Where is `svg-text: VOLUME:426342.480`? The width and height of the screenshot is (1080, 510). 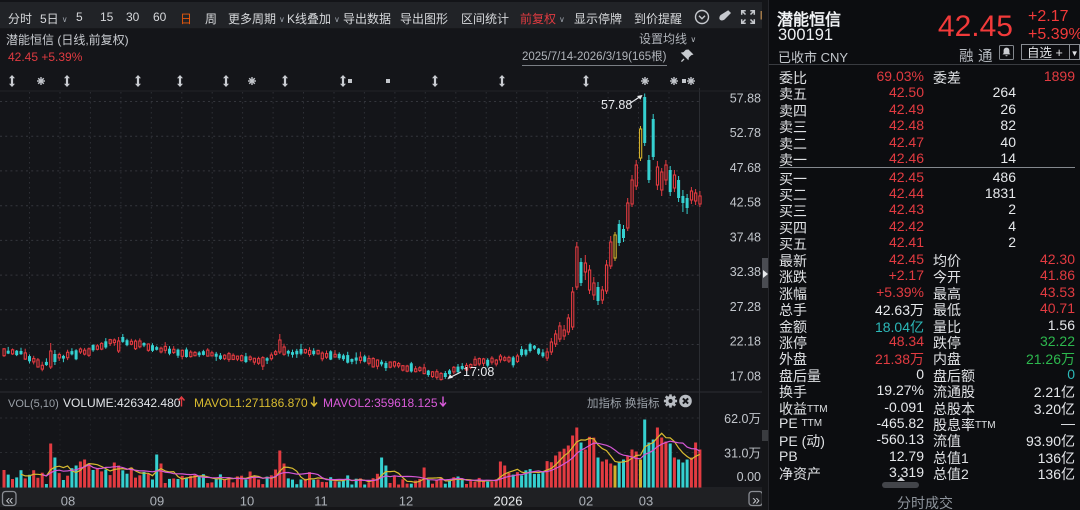 svg-text: VOLUME:426342.480 is located at coordinates (122, 403).